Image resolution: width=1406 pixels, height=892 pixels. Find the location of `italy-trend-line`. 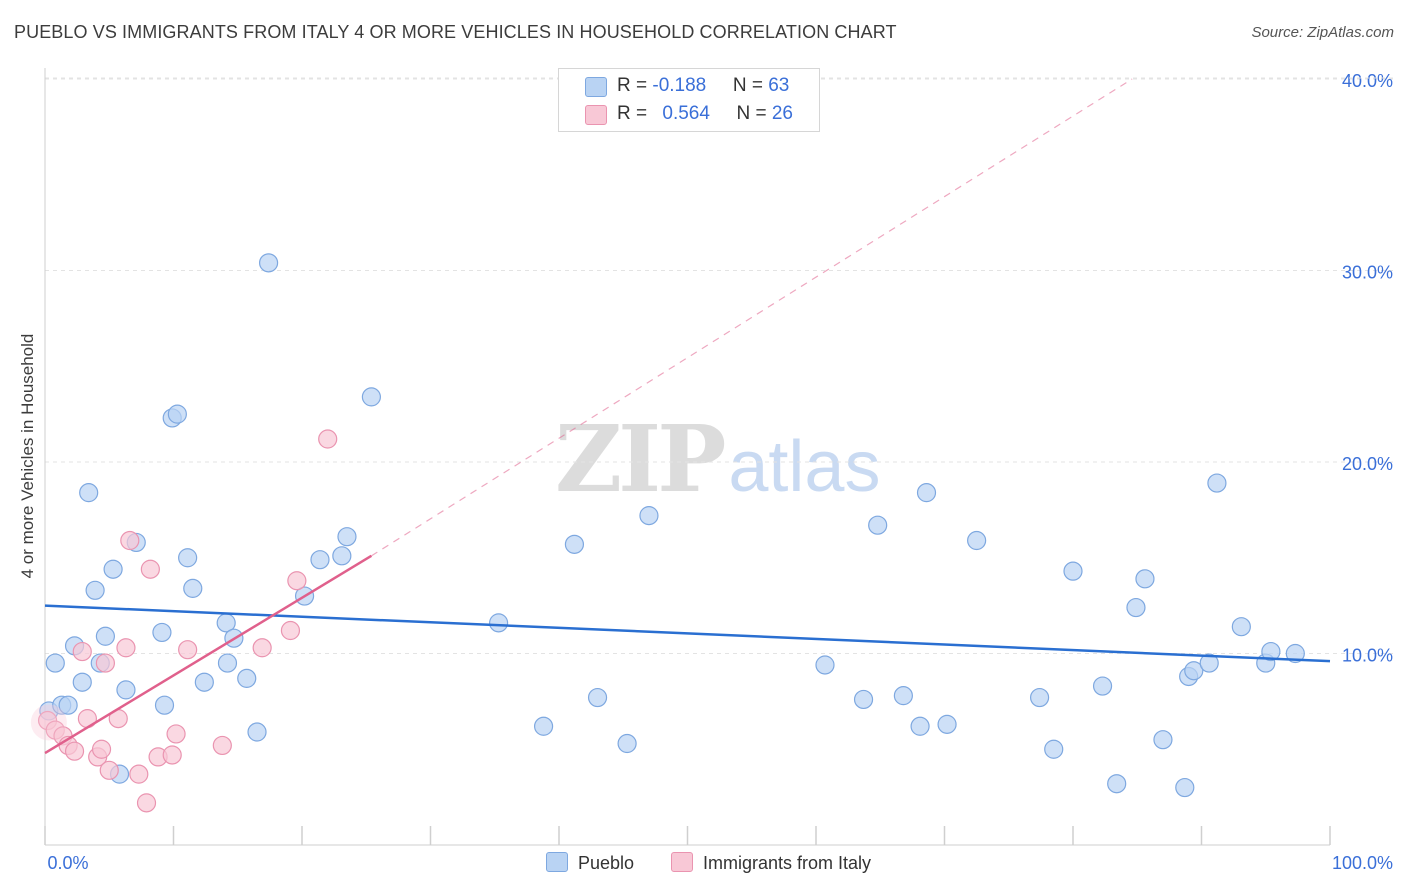

italy-trend-line is located at coordinates (208, 654).